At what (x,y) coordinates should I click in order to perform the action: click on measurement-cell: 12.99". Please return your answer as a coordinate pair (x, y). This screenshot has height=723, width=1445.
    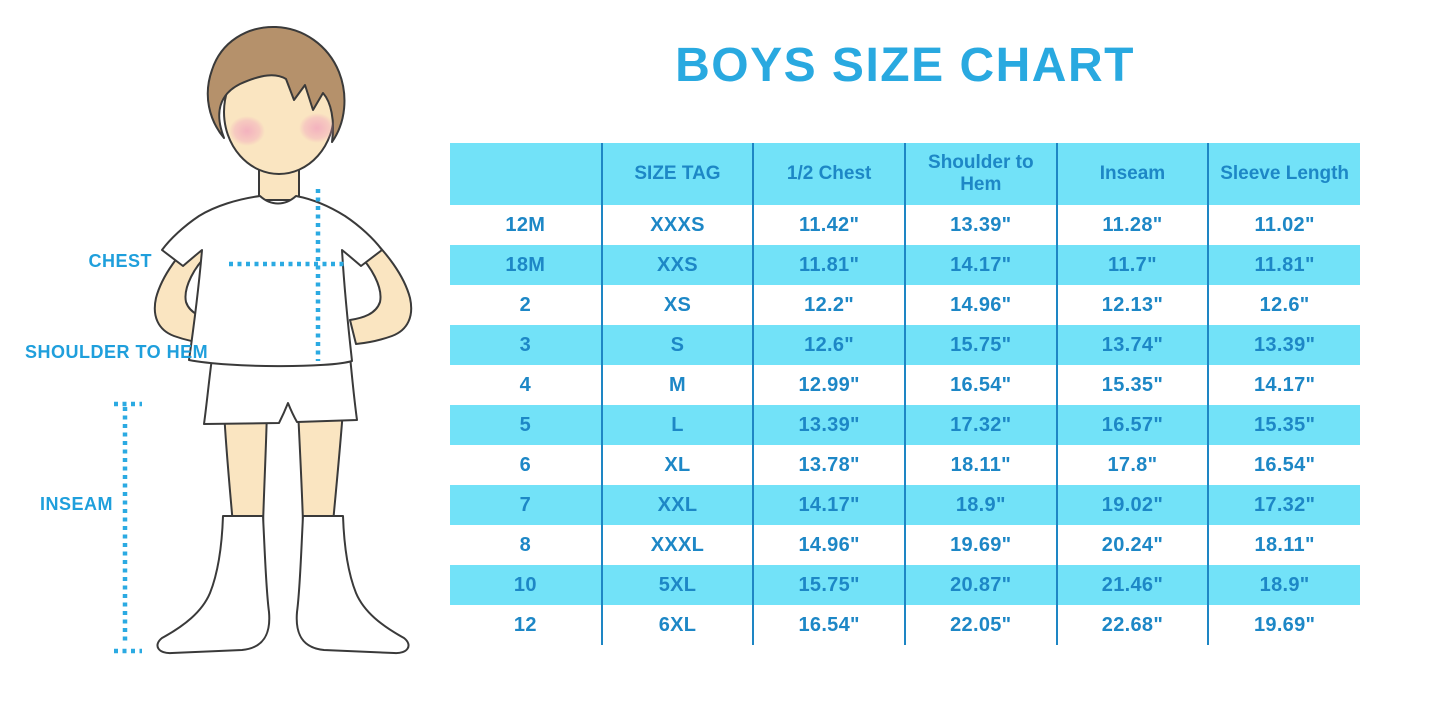
    Looking at the image, I should click on (828, 385).